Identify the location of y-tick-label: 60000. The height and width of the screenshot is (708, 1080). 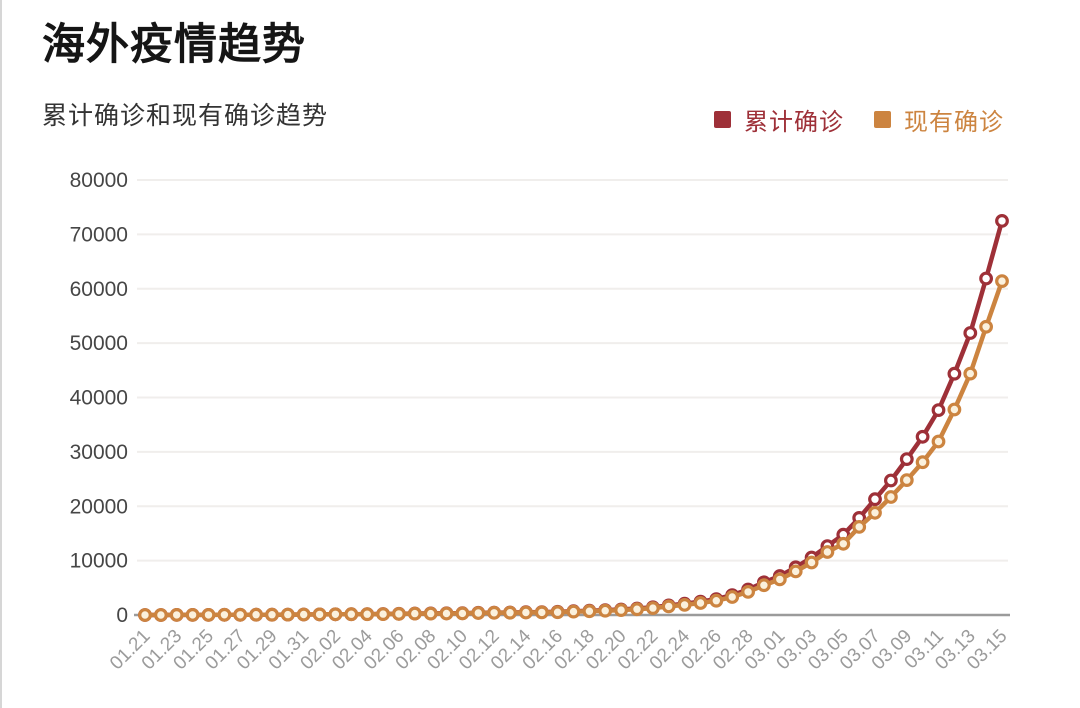
(99, 289).